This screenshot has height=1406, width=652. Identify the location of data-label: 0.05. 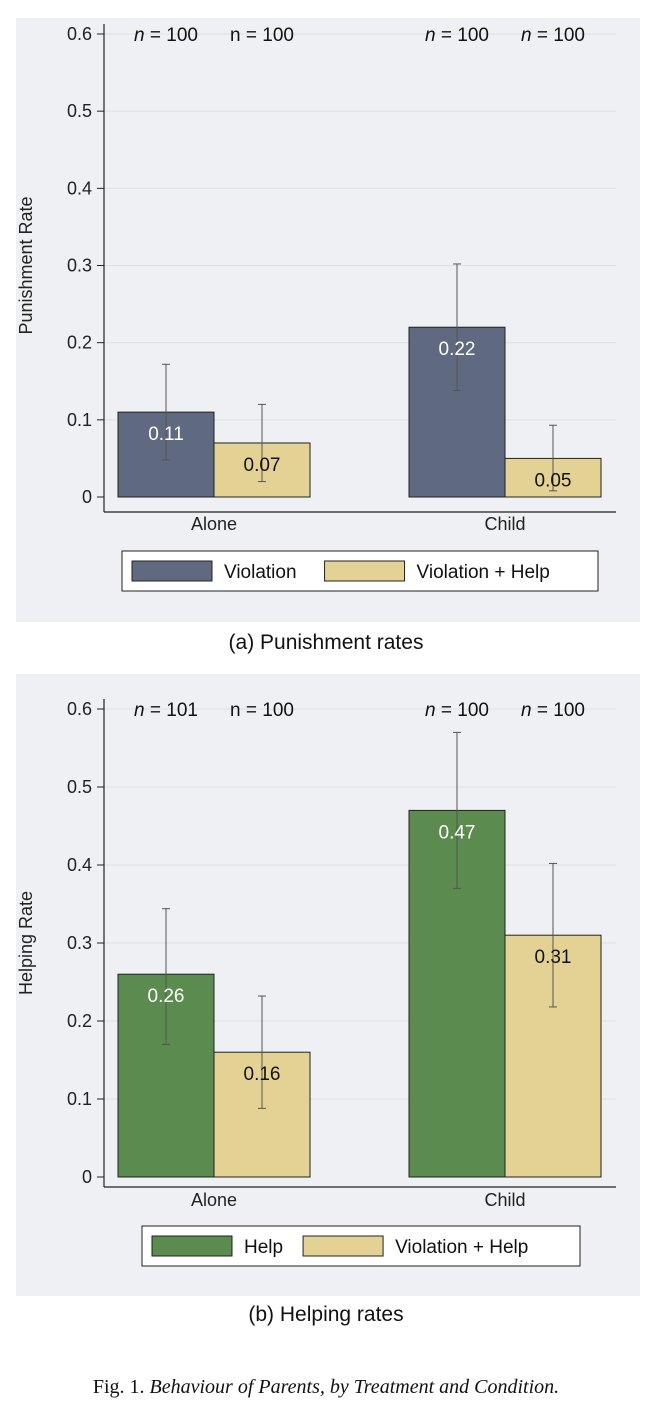
(553, 480).